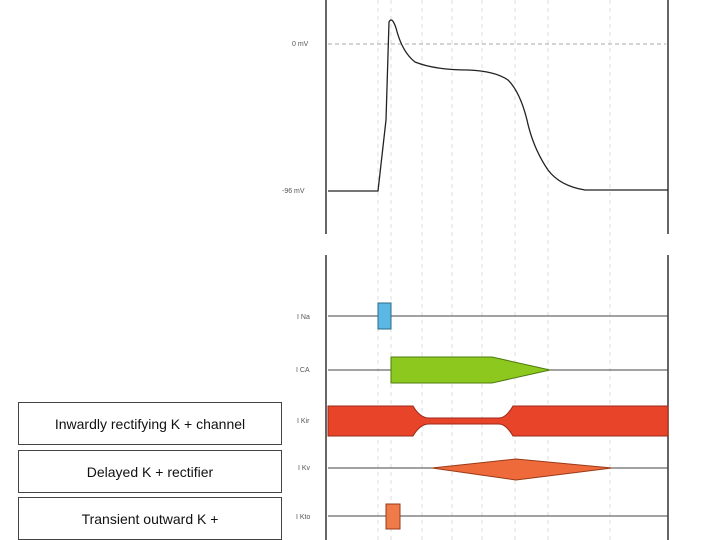  I want to click on rest-mv-label: -96 mV, so click(293, 191).